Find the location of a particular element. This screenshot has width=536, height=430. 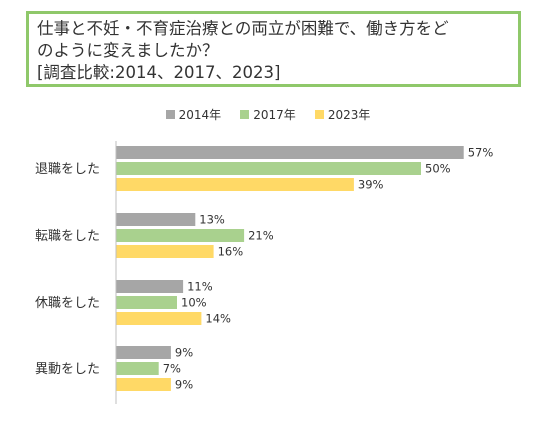

chart-title-line-2: のように変えましたか？ is located at coordinates (128, 50).